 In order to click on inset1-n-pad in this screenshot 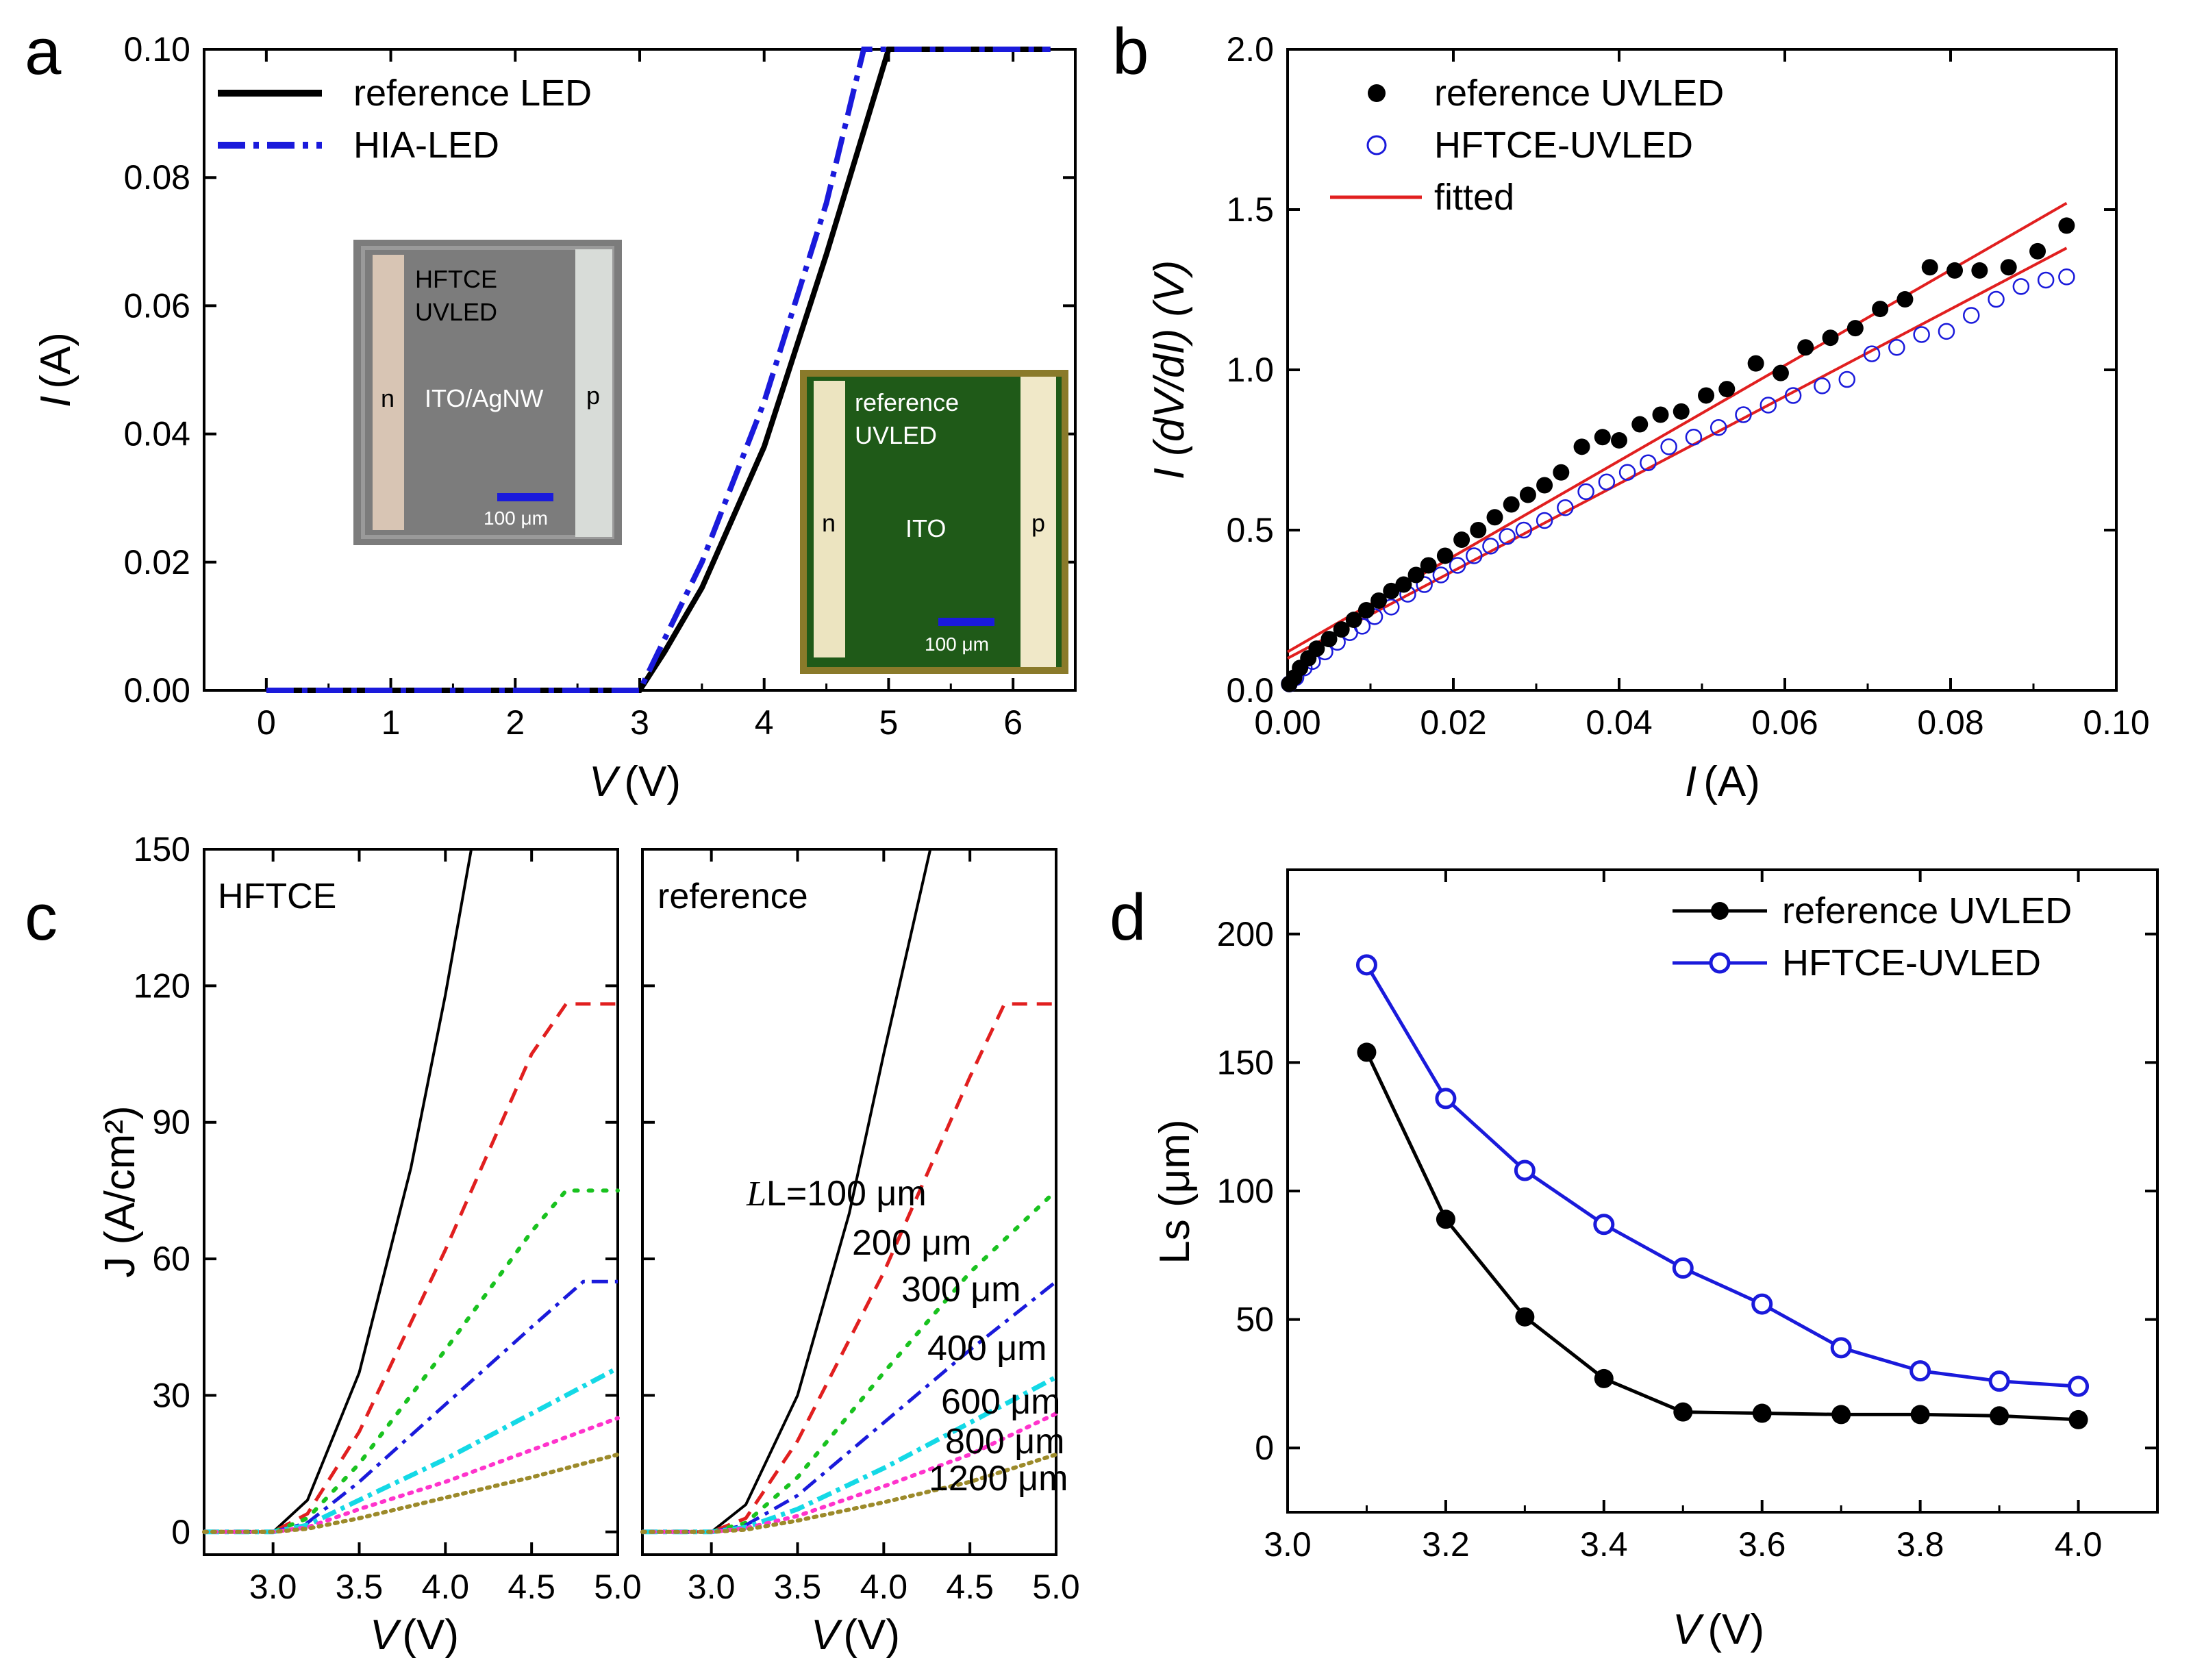, I will do `click(388, 392)`.